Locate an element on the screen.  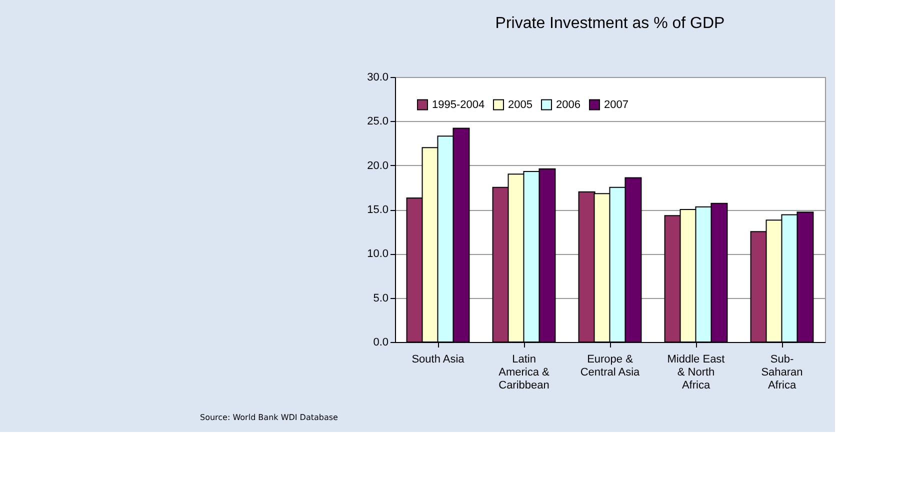
legend-label: 2006 is located at coordinates (568, 104).